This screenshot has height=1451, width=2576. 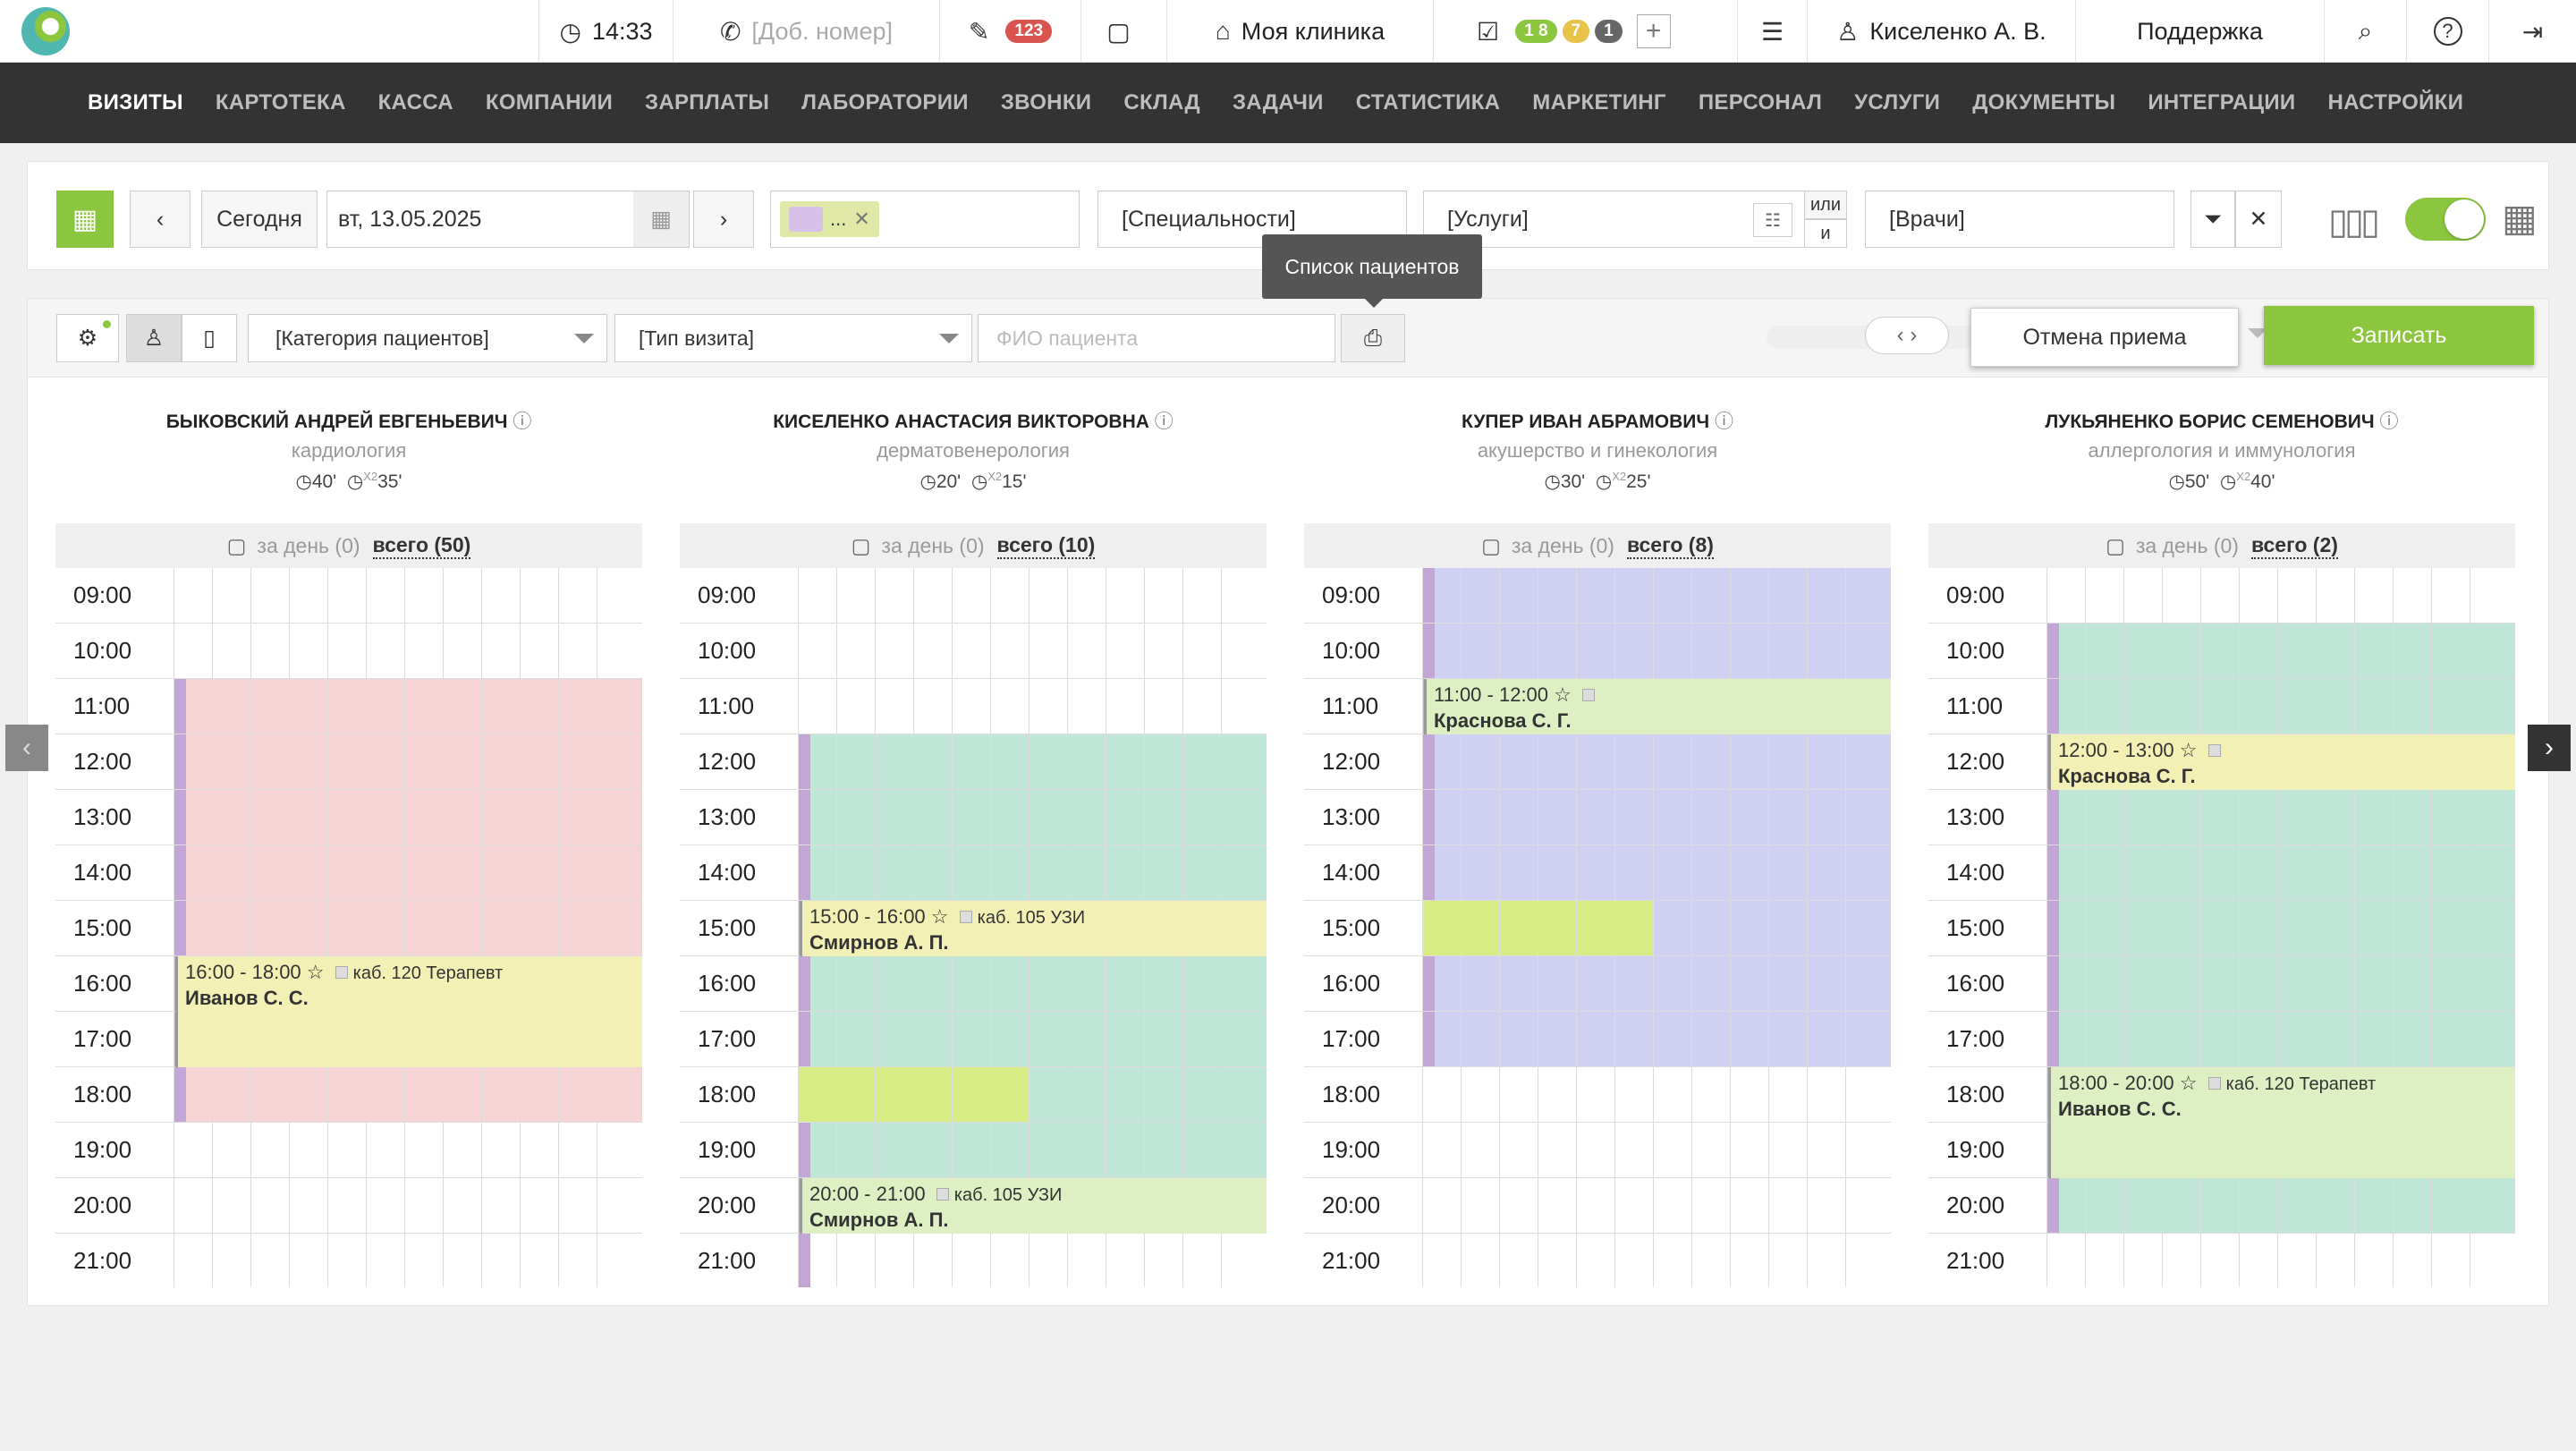 I want to click on status-square-icon, so click(x=965, y=917).